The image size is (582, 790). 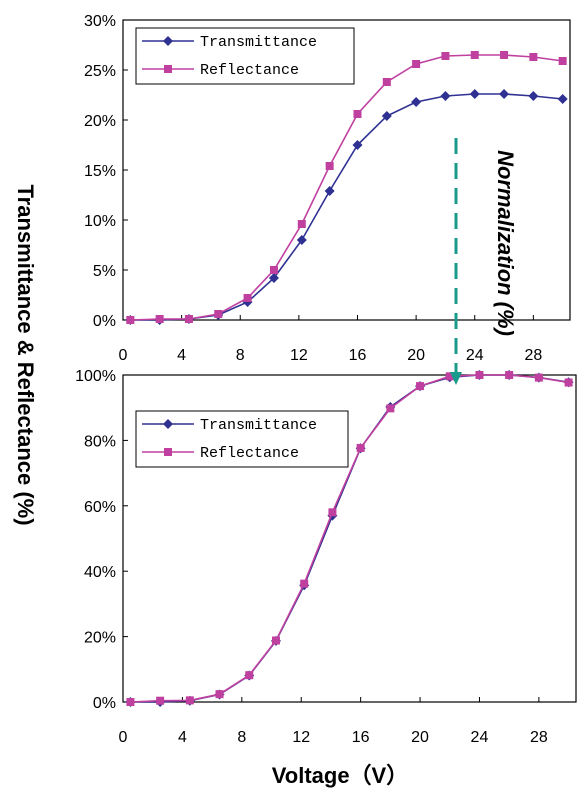 I want to click on y-axis-title: Transmittance & Reflectance (%), so click(x=25, y=354).